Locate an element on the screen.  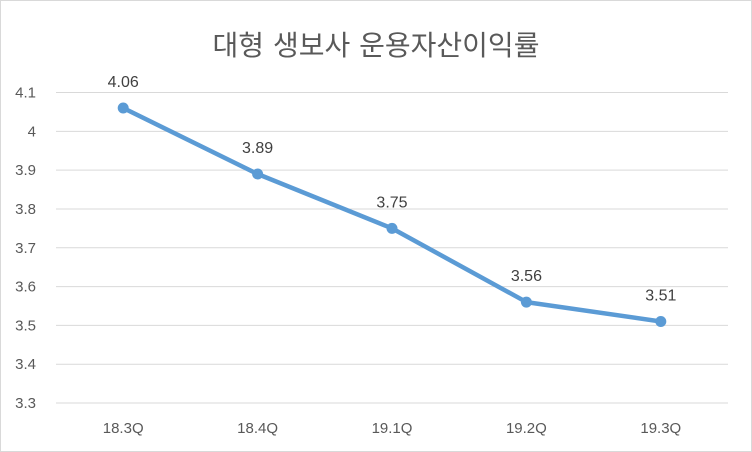
x-tick-label: 18.4Q is located at coordinates (257, 428).